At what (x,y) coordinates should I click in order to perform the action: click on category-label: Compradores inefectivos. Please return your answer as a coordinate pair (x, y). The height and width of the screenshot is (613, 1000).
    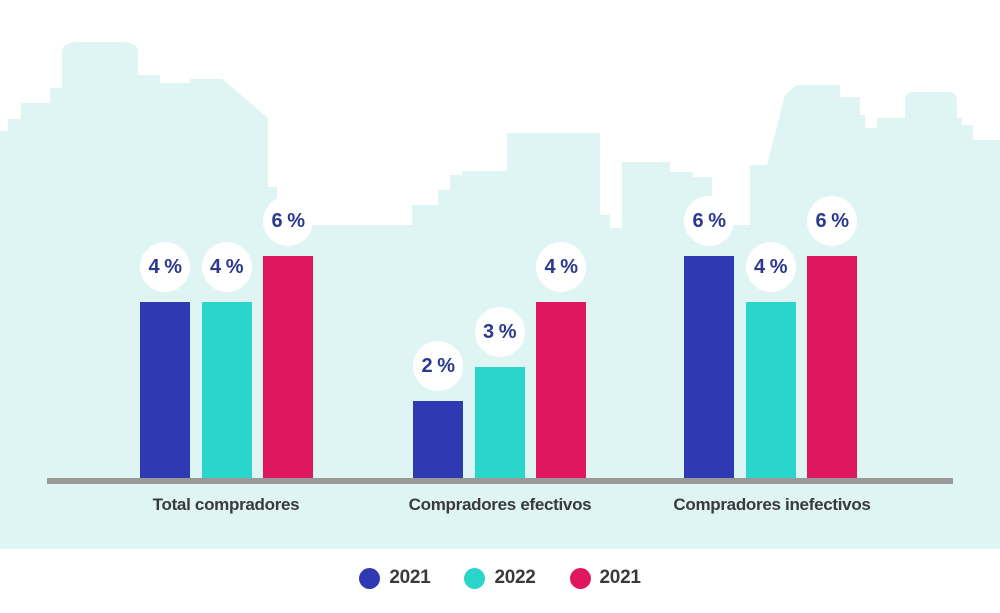
    Looking at the image, I should click on (772, 504).